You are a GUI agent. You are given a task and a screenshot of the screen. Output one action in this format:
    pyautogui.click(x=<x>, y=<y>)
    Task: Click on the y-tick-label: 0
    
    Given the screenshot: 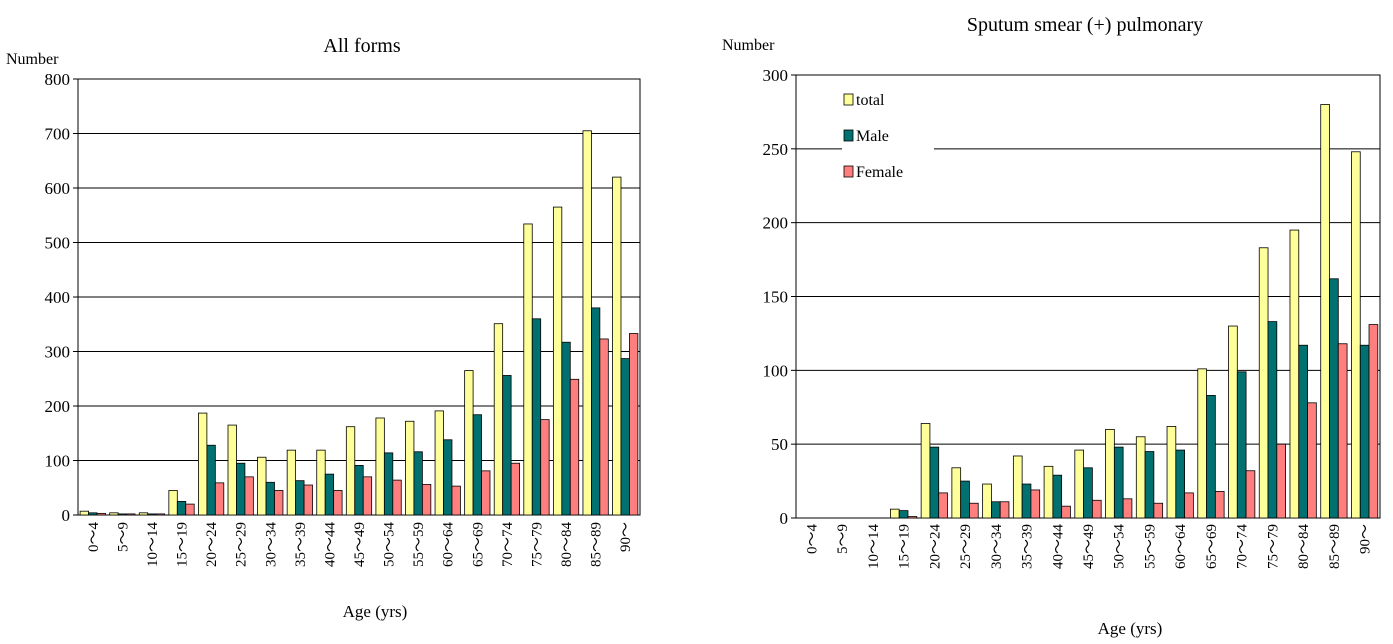 What is the action you would take?
    pyautogui.click(x=66, y=515)
    